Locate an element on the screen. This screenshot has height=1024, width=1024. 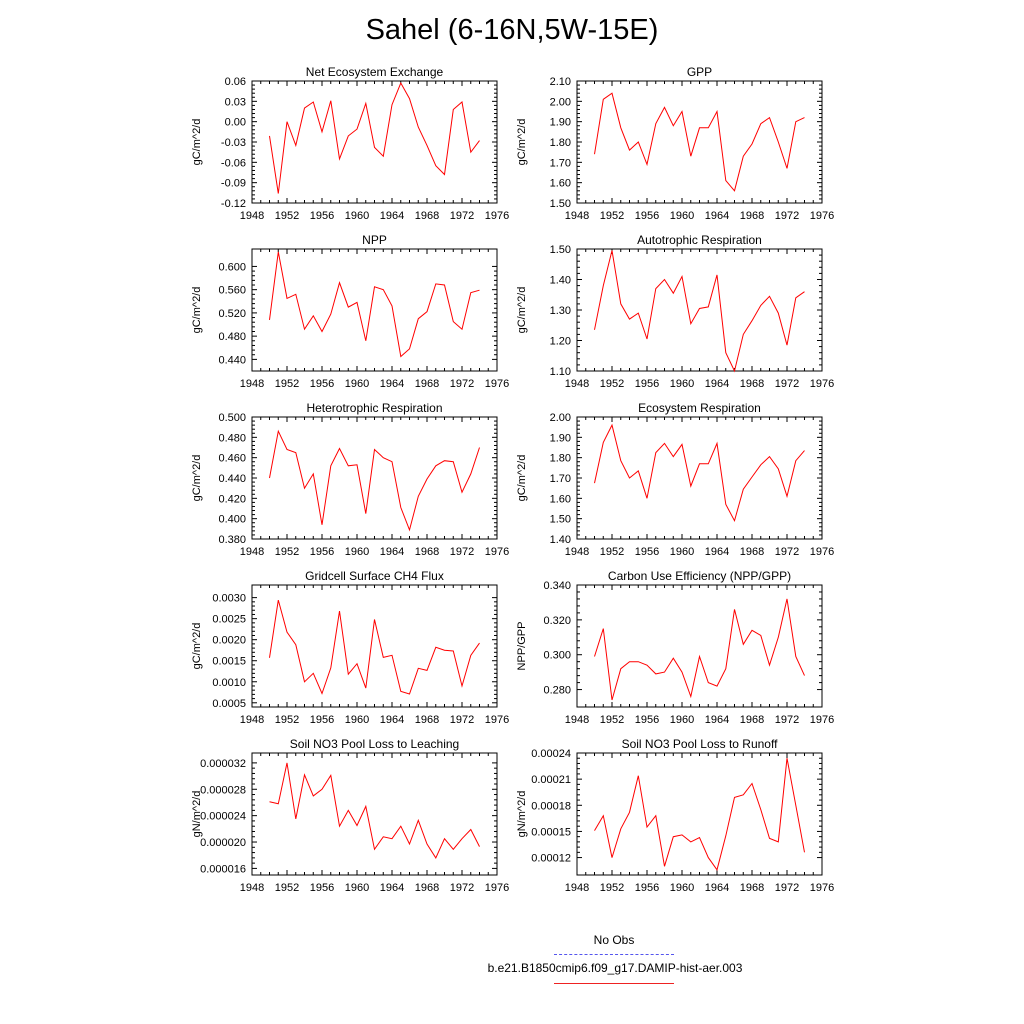
panel-title: Soil NO3 Pool Loss to Leaching is located at coordinates (374, 744).